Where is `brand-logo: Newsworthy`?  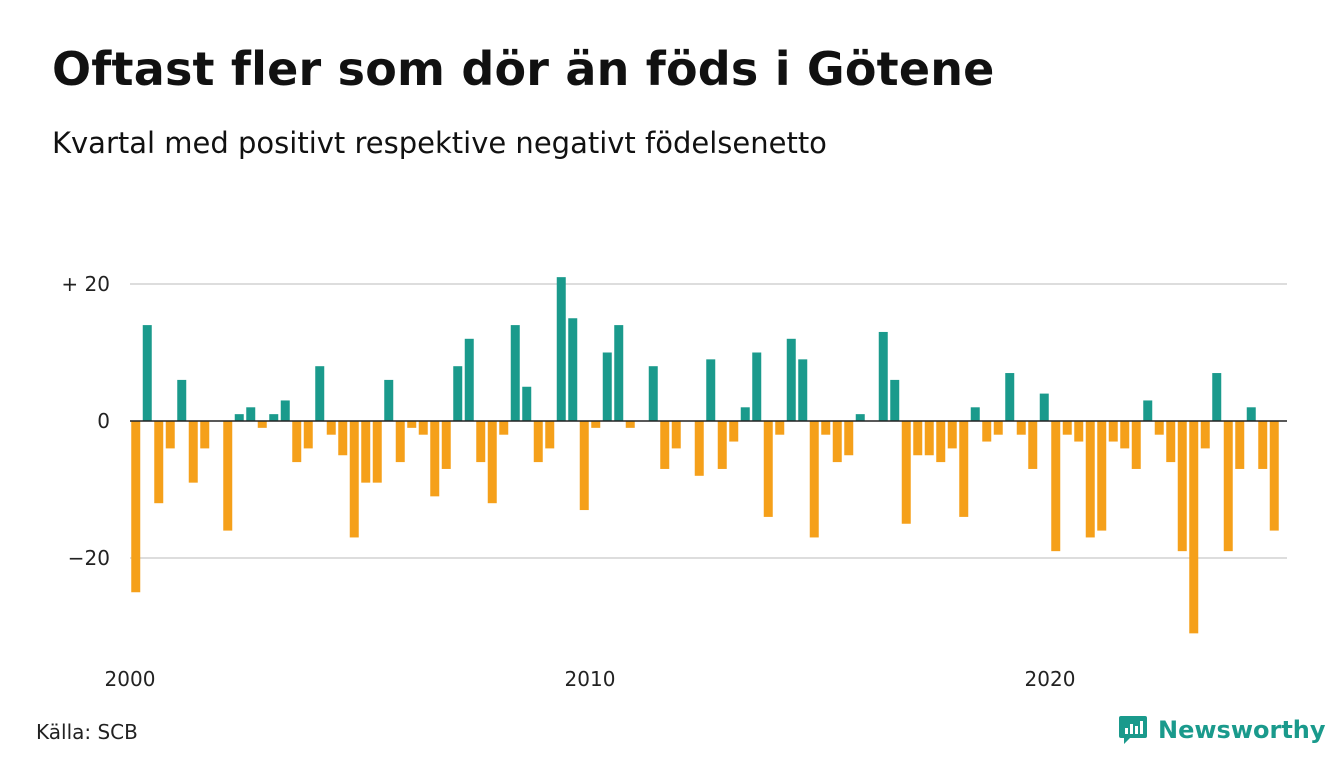
brand-logo: Newsworthy is located at coordinates (1222, 730).